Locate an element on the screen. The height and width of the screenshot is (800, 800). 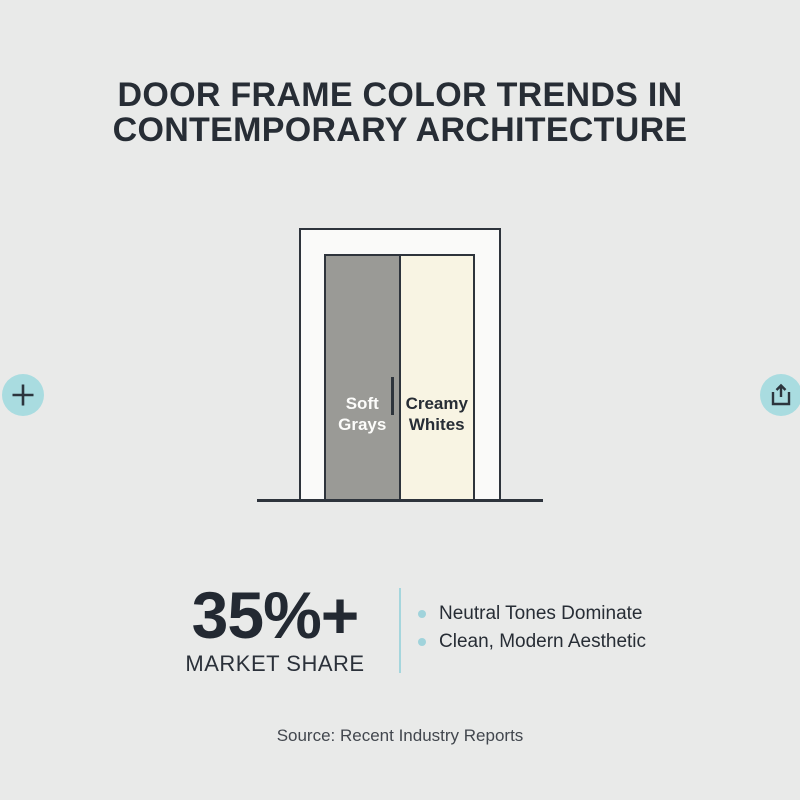
vertical-divider is located at coordinates (400, 630).